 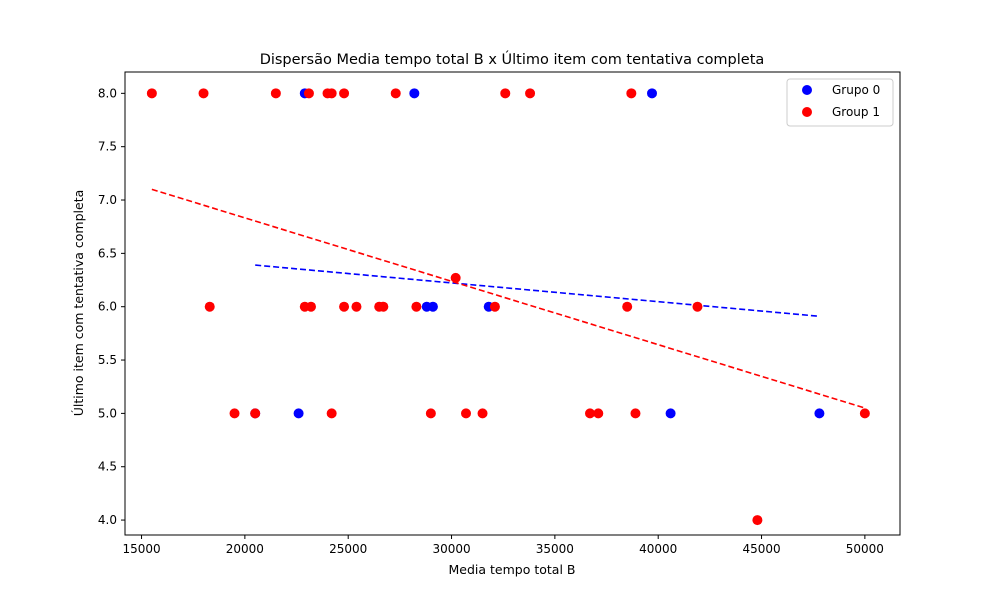 What do you see at coordinates (107, 413) in the screenshot?
I see `y-tick-label: 5.0` at bounding box center [107, 413].